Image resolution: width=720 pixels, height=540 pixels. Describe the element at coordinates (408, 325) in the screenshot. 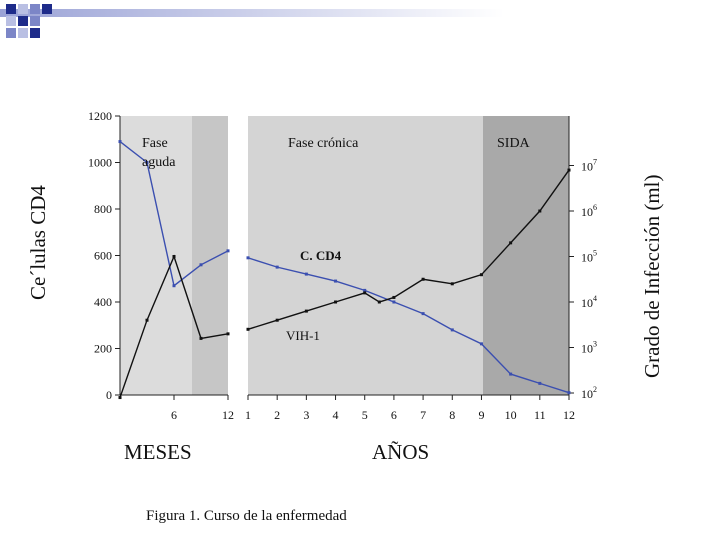

I see `series-line-cd4` at that location.